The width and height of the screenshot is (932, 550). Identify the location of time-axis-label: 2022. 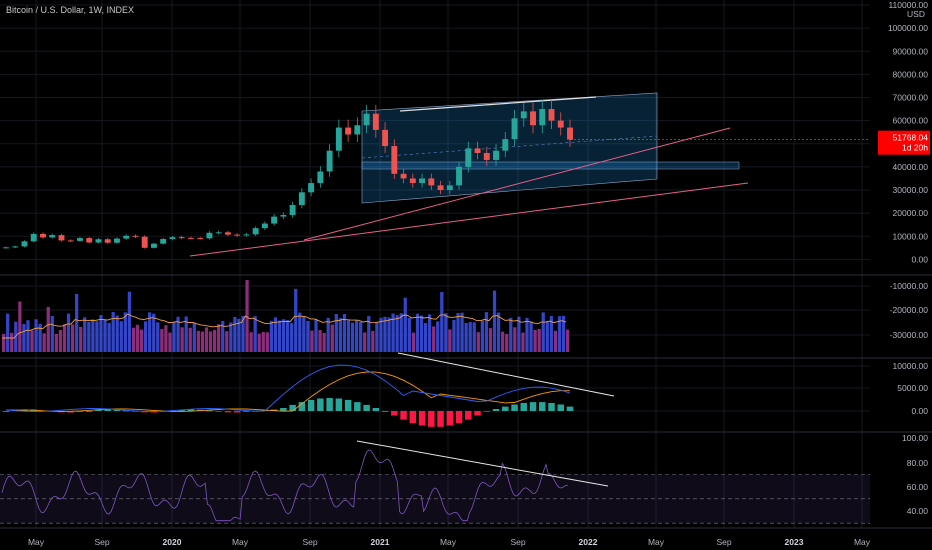
(588, 542).